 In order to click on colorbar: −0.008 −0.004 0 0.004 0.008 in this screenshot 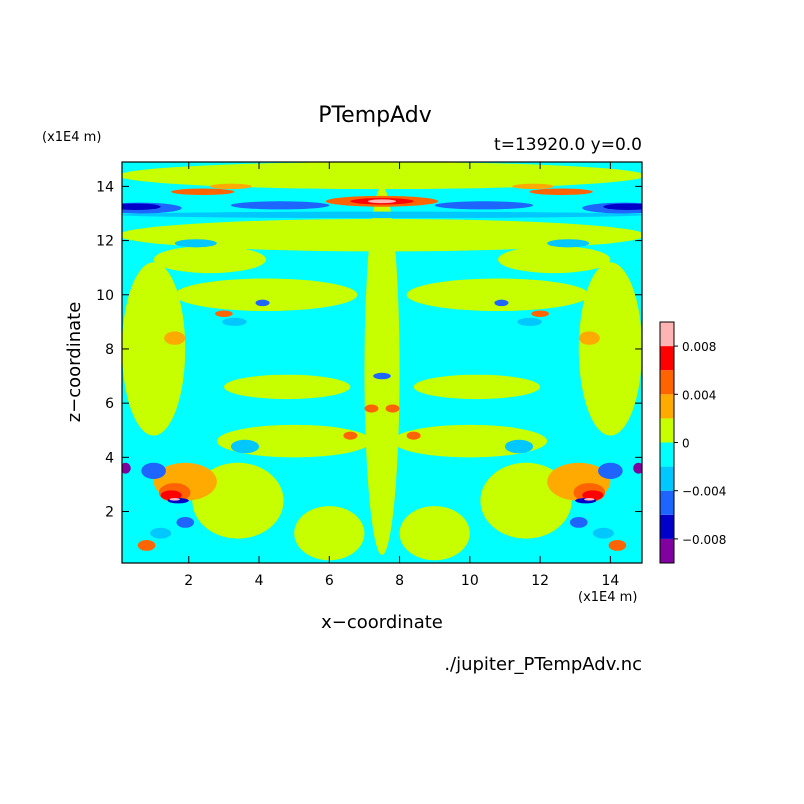, I will do `click(692, 442)`.